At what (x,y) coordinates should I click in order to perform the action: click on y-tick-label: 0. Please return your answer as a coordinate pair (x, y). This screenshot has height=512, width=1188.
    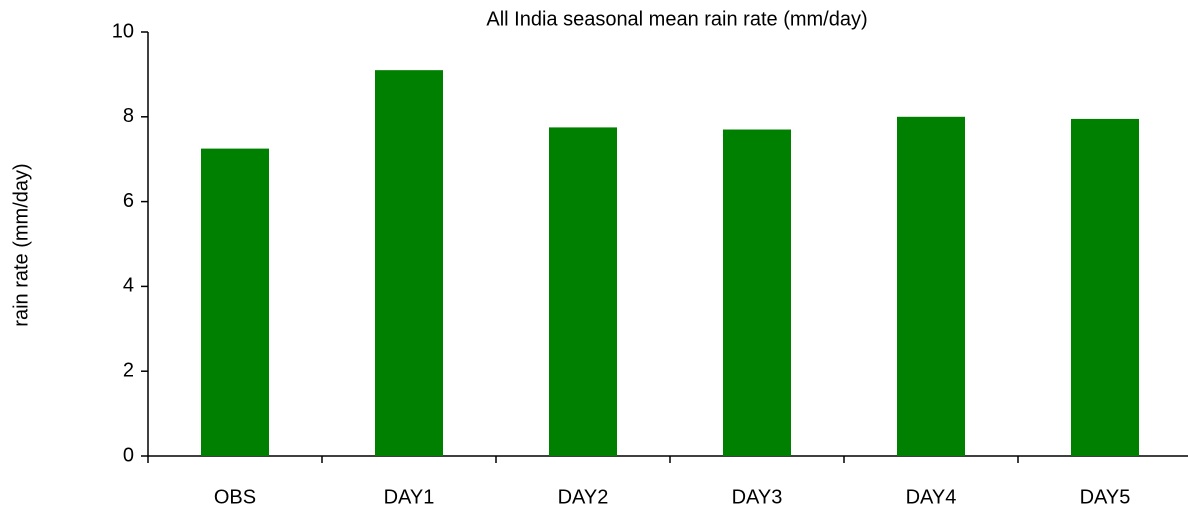
    Looking at the image, I should click on (128, 455).